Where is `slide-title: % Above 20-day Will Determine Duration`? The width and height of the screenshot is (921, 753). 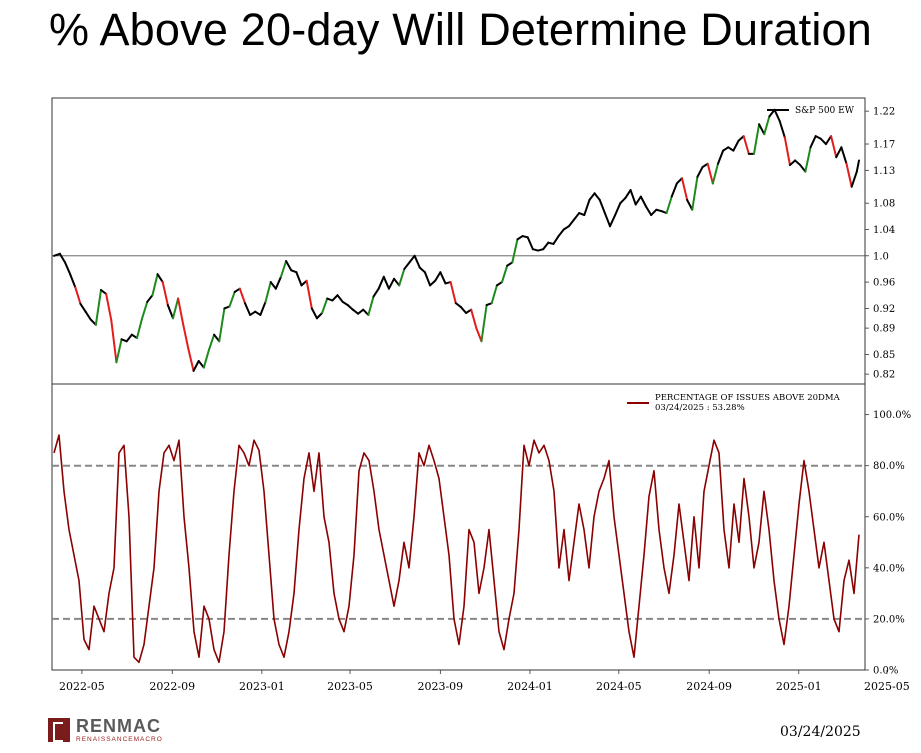
slide-title: % Above 20-day Will Determine Duration is located at coordinates (460, 29).